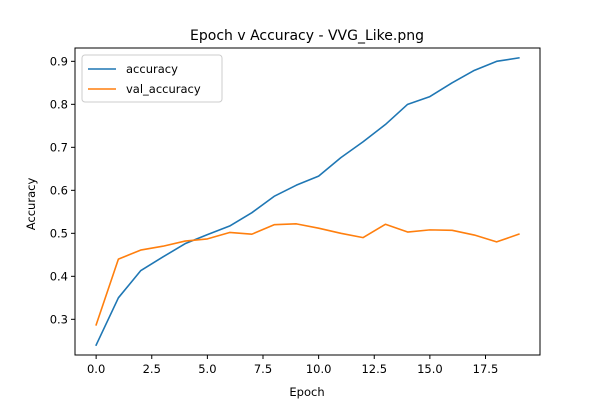 The height and width of the screenshot is (400, 600). Describe the element at coordinates (319, 369) in the screenshot. I see `x-tick-label: 10.0` at that location.